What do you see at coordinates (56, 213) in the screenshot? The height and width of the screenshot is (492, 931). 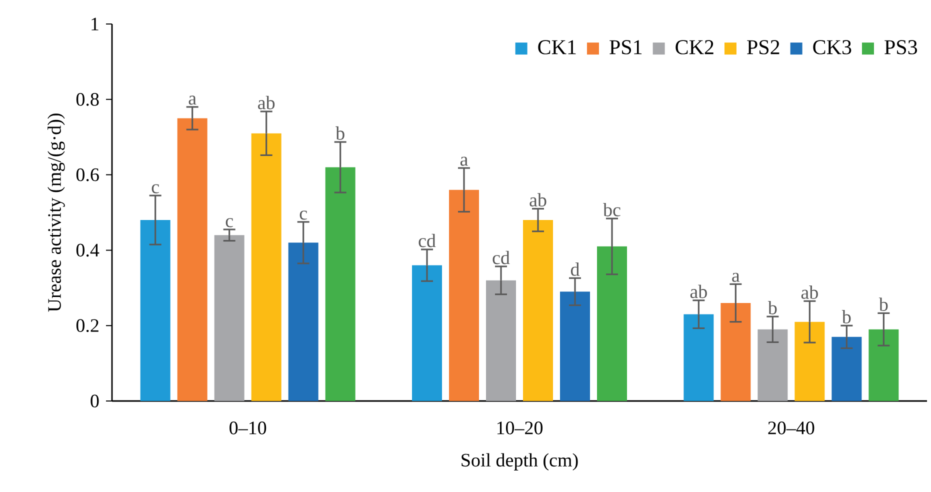 I see `y-axis-title: Urease activity (mg/(g·d))` at bounding box center [56, 213].